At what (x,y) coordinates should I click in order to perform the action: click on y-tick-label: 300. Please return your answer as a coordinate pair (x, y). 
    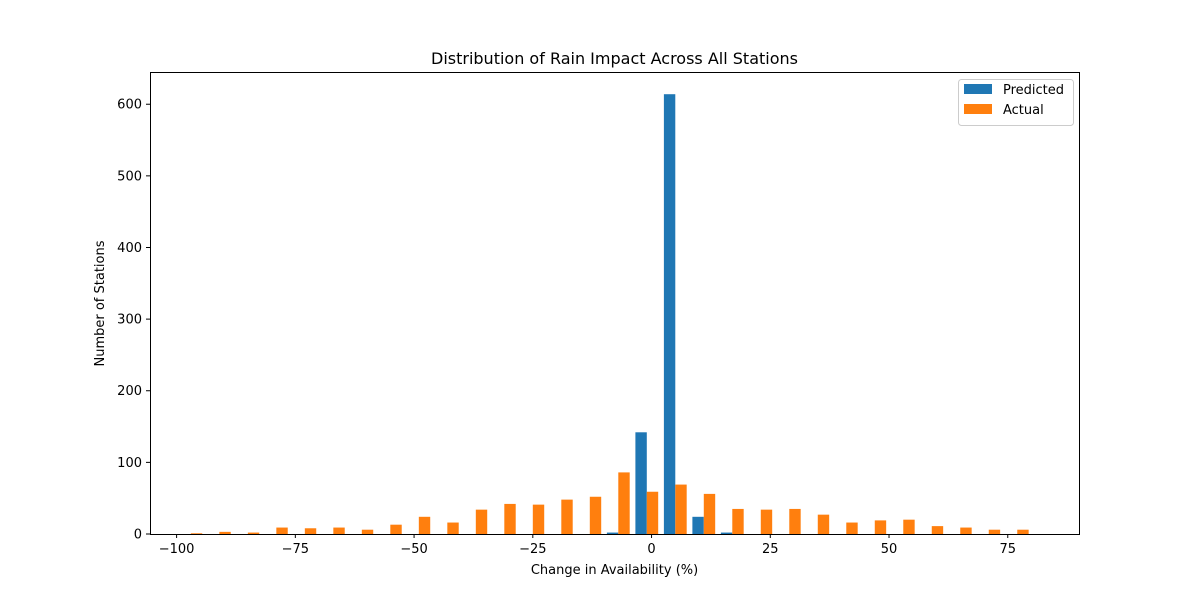
    Looking at the image, I should click on (129, 320).